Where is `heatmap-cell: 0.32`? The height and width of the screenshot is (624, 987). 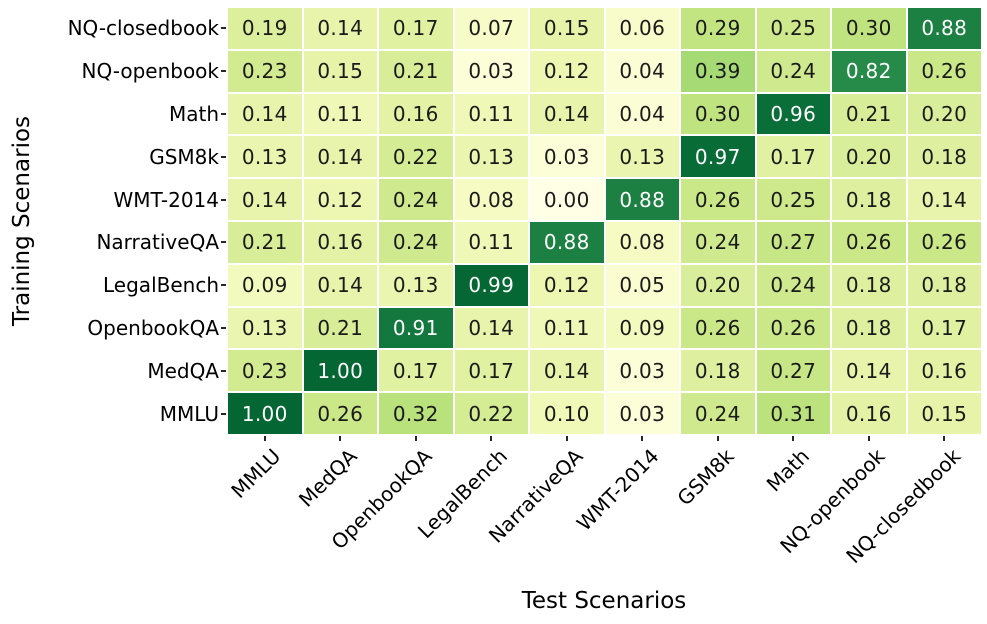
heatmap-cell: 0.32 is located at coordinates (416, 413).